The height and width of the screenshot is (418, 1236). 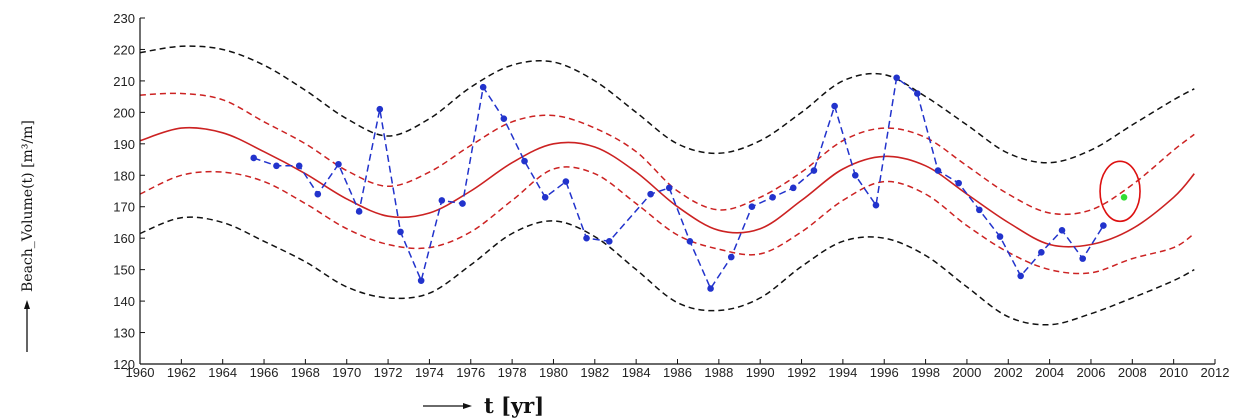 What do you see at coordinates (129, 191) in the screenshot?
I see `y-ticks: 120 130 140 150 160 170 180 190 200 210 220 230` at bounding box center [129, 191].